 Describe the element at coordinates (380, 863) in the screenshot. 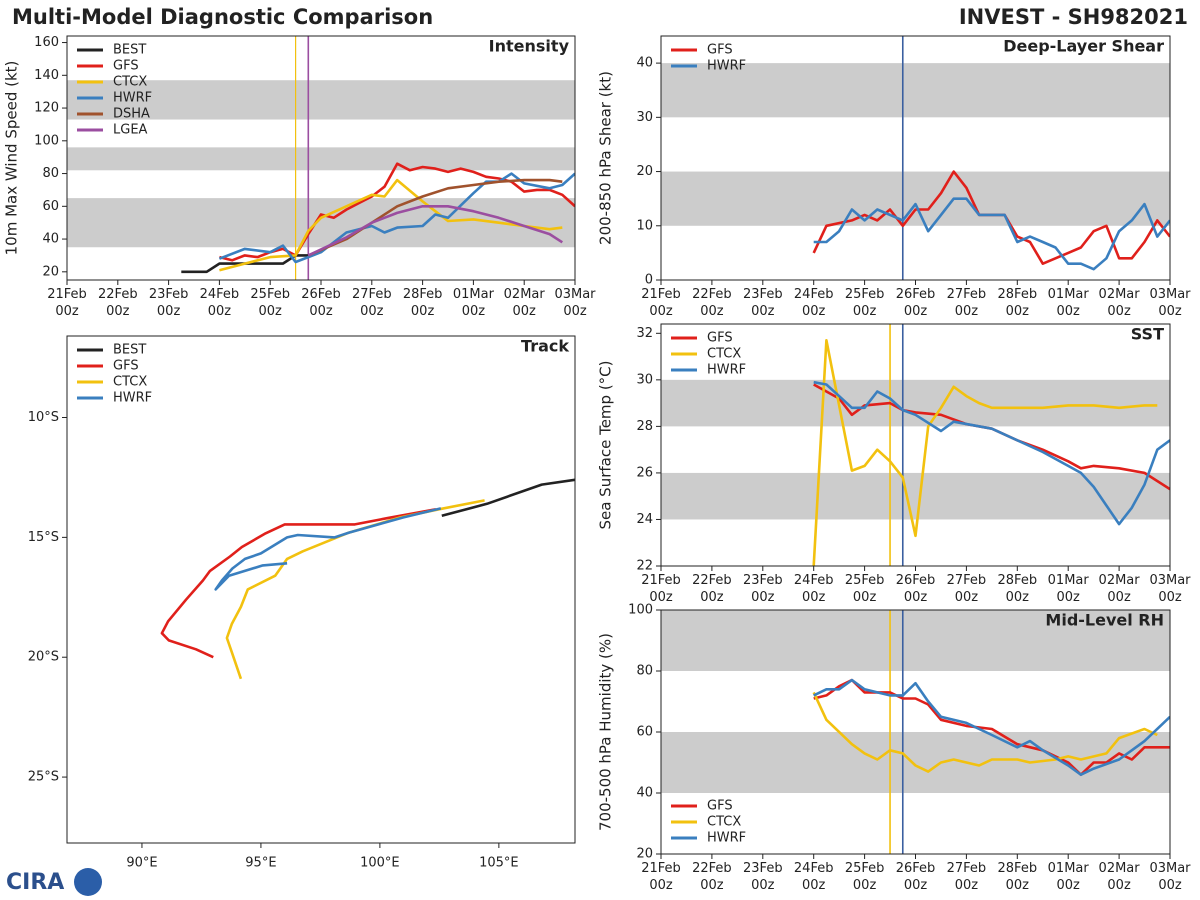

I see `x-tick-label: 100°E` at that location.